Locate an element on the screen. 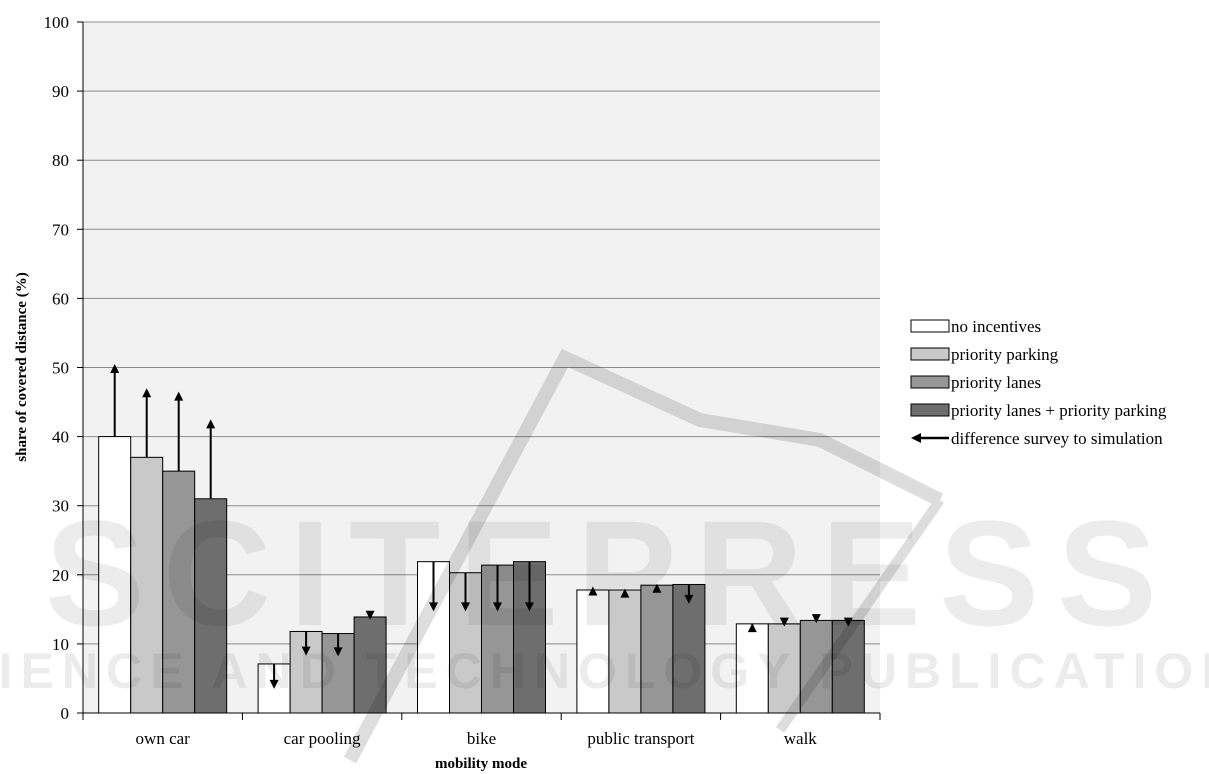  watermark-sub: SCIENCE AND TECHNOLOGY PUBLICATIONS is located at coordinates (604, 671).